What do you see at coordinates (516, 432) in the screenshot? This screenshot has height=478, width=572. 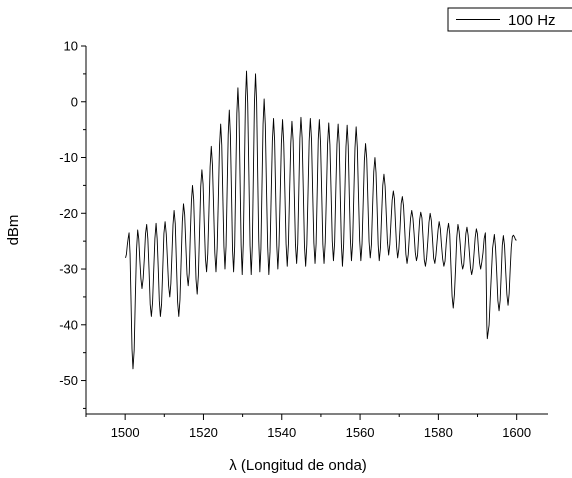 I see `x-tick-label: 1600` at bounding box center [516, 432].